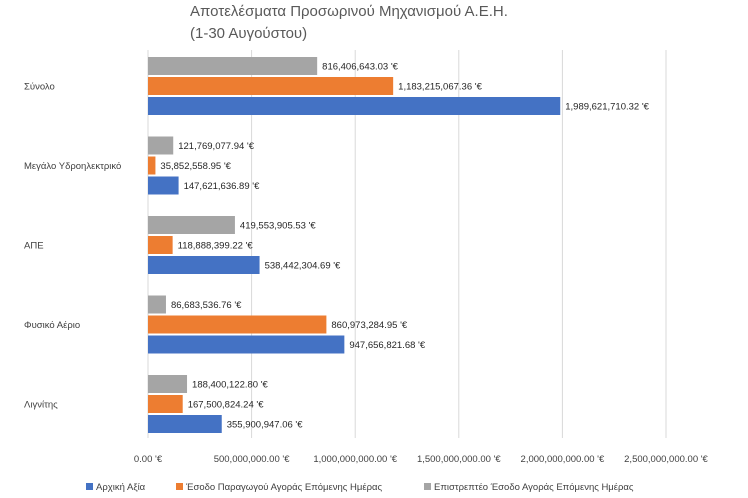  I want to click on x-tick-label: 1,000,000,000.00 '€, so click(355, 459).